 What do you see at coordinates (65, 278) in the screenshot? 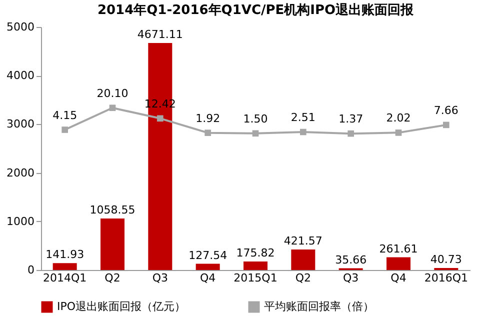
I see `x-tick-label: 2014Q1` at bounding box center [65, 278].